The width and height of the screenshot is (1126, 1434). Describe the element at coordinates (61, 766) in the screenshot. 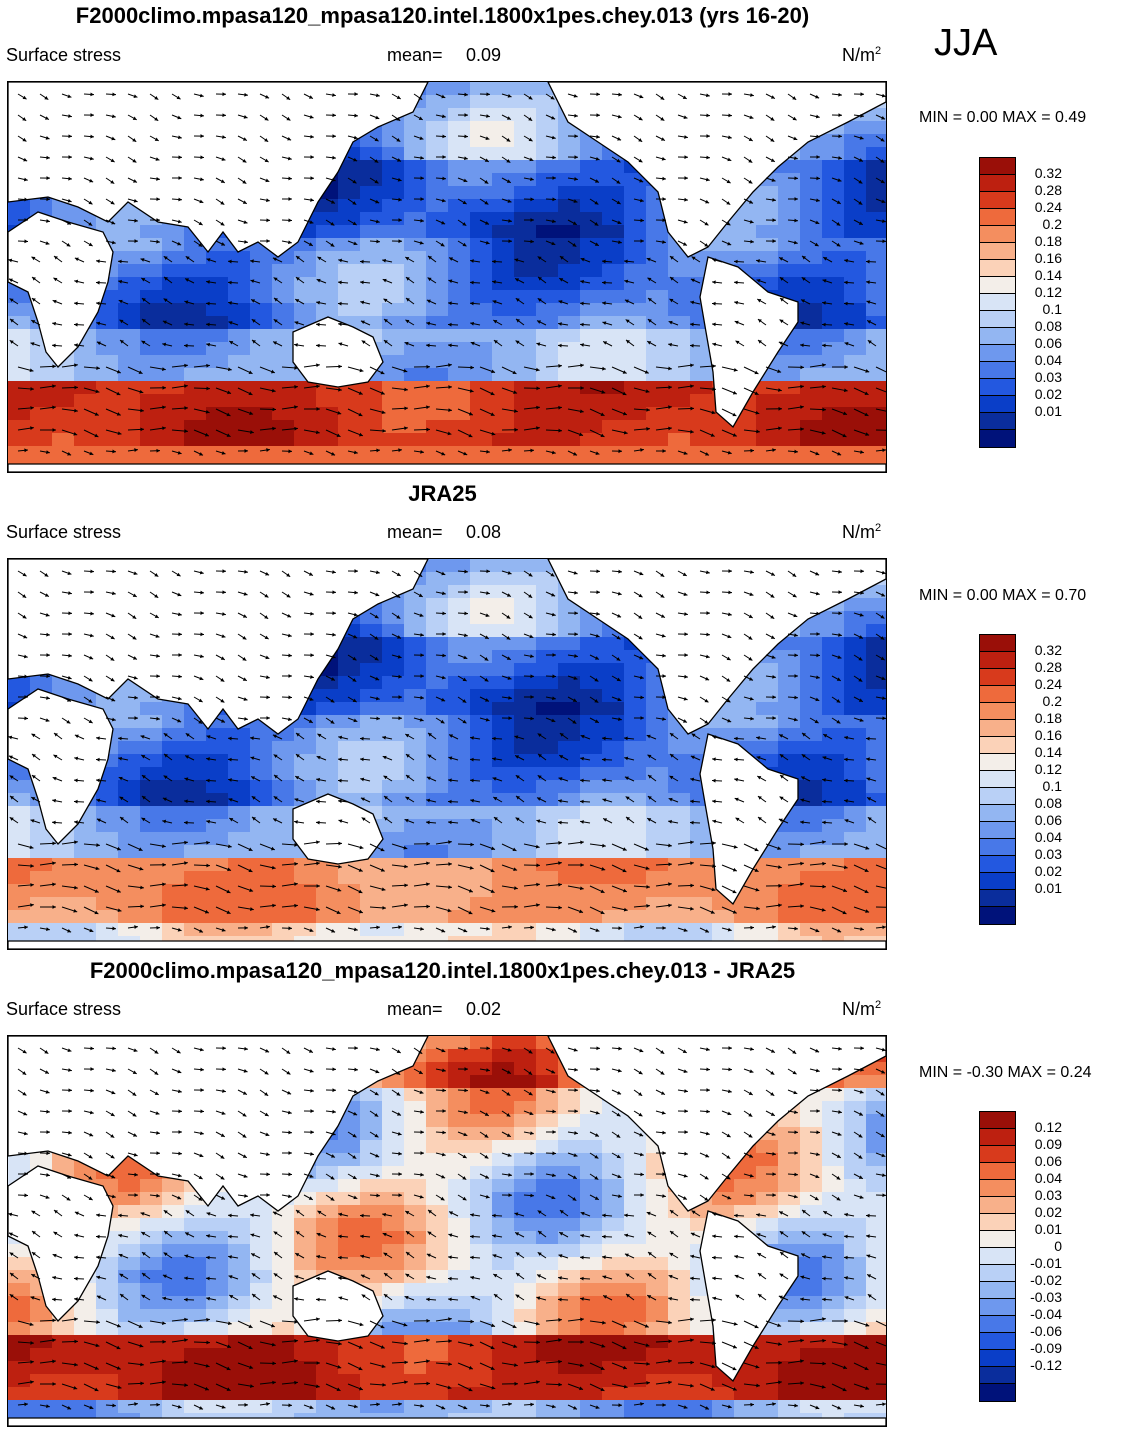

I see `land-mass` at that location.